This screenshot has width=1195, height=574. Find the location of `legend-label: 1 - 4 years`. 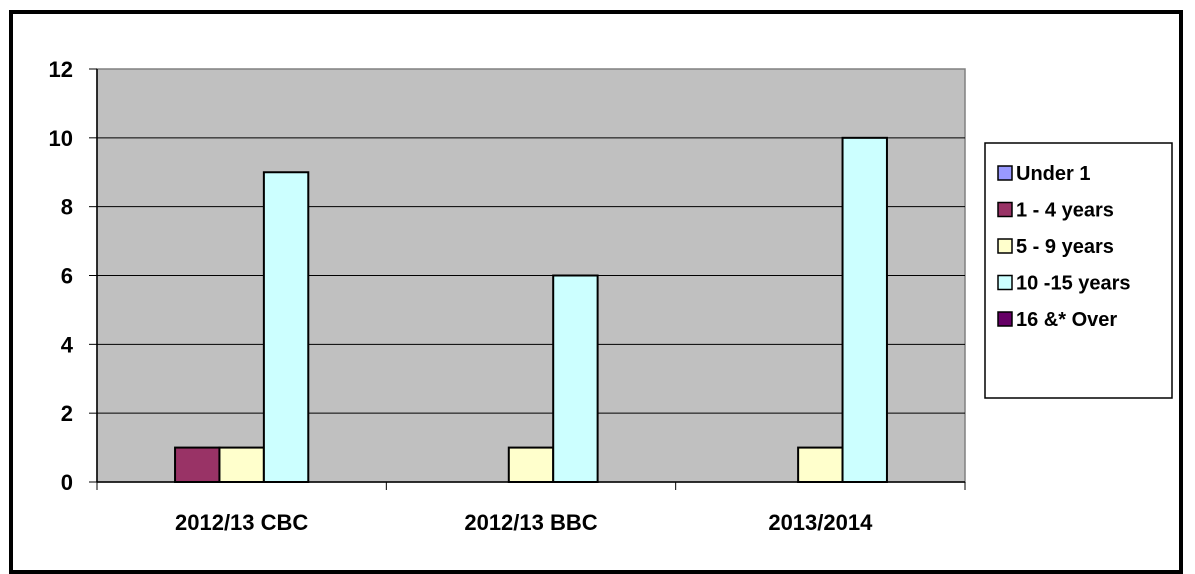

legend-label: 1 - 4 years is located at coordinates (1065, 211).